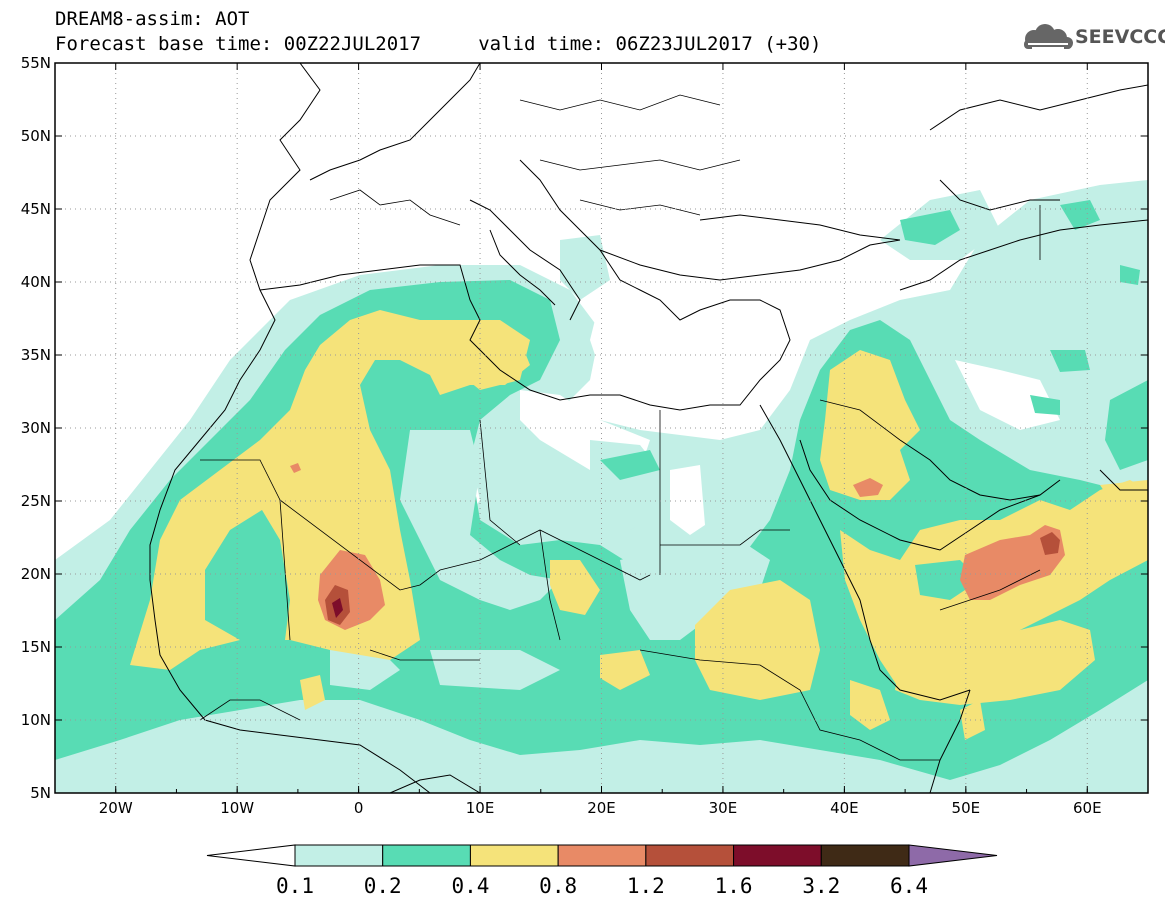 The image size is (1165, 905). I want to click on longitude-labels: 20W 10W 0 10E 20E 30E 40E 50E 60E, so click(600, 808).